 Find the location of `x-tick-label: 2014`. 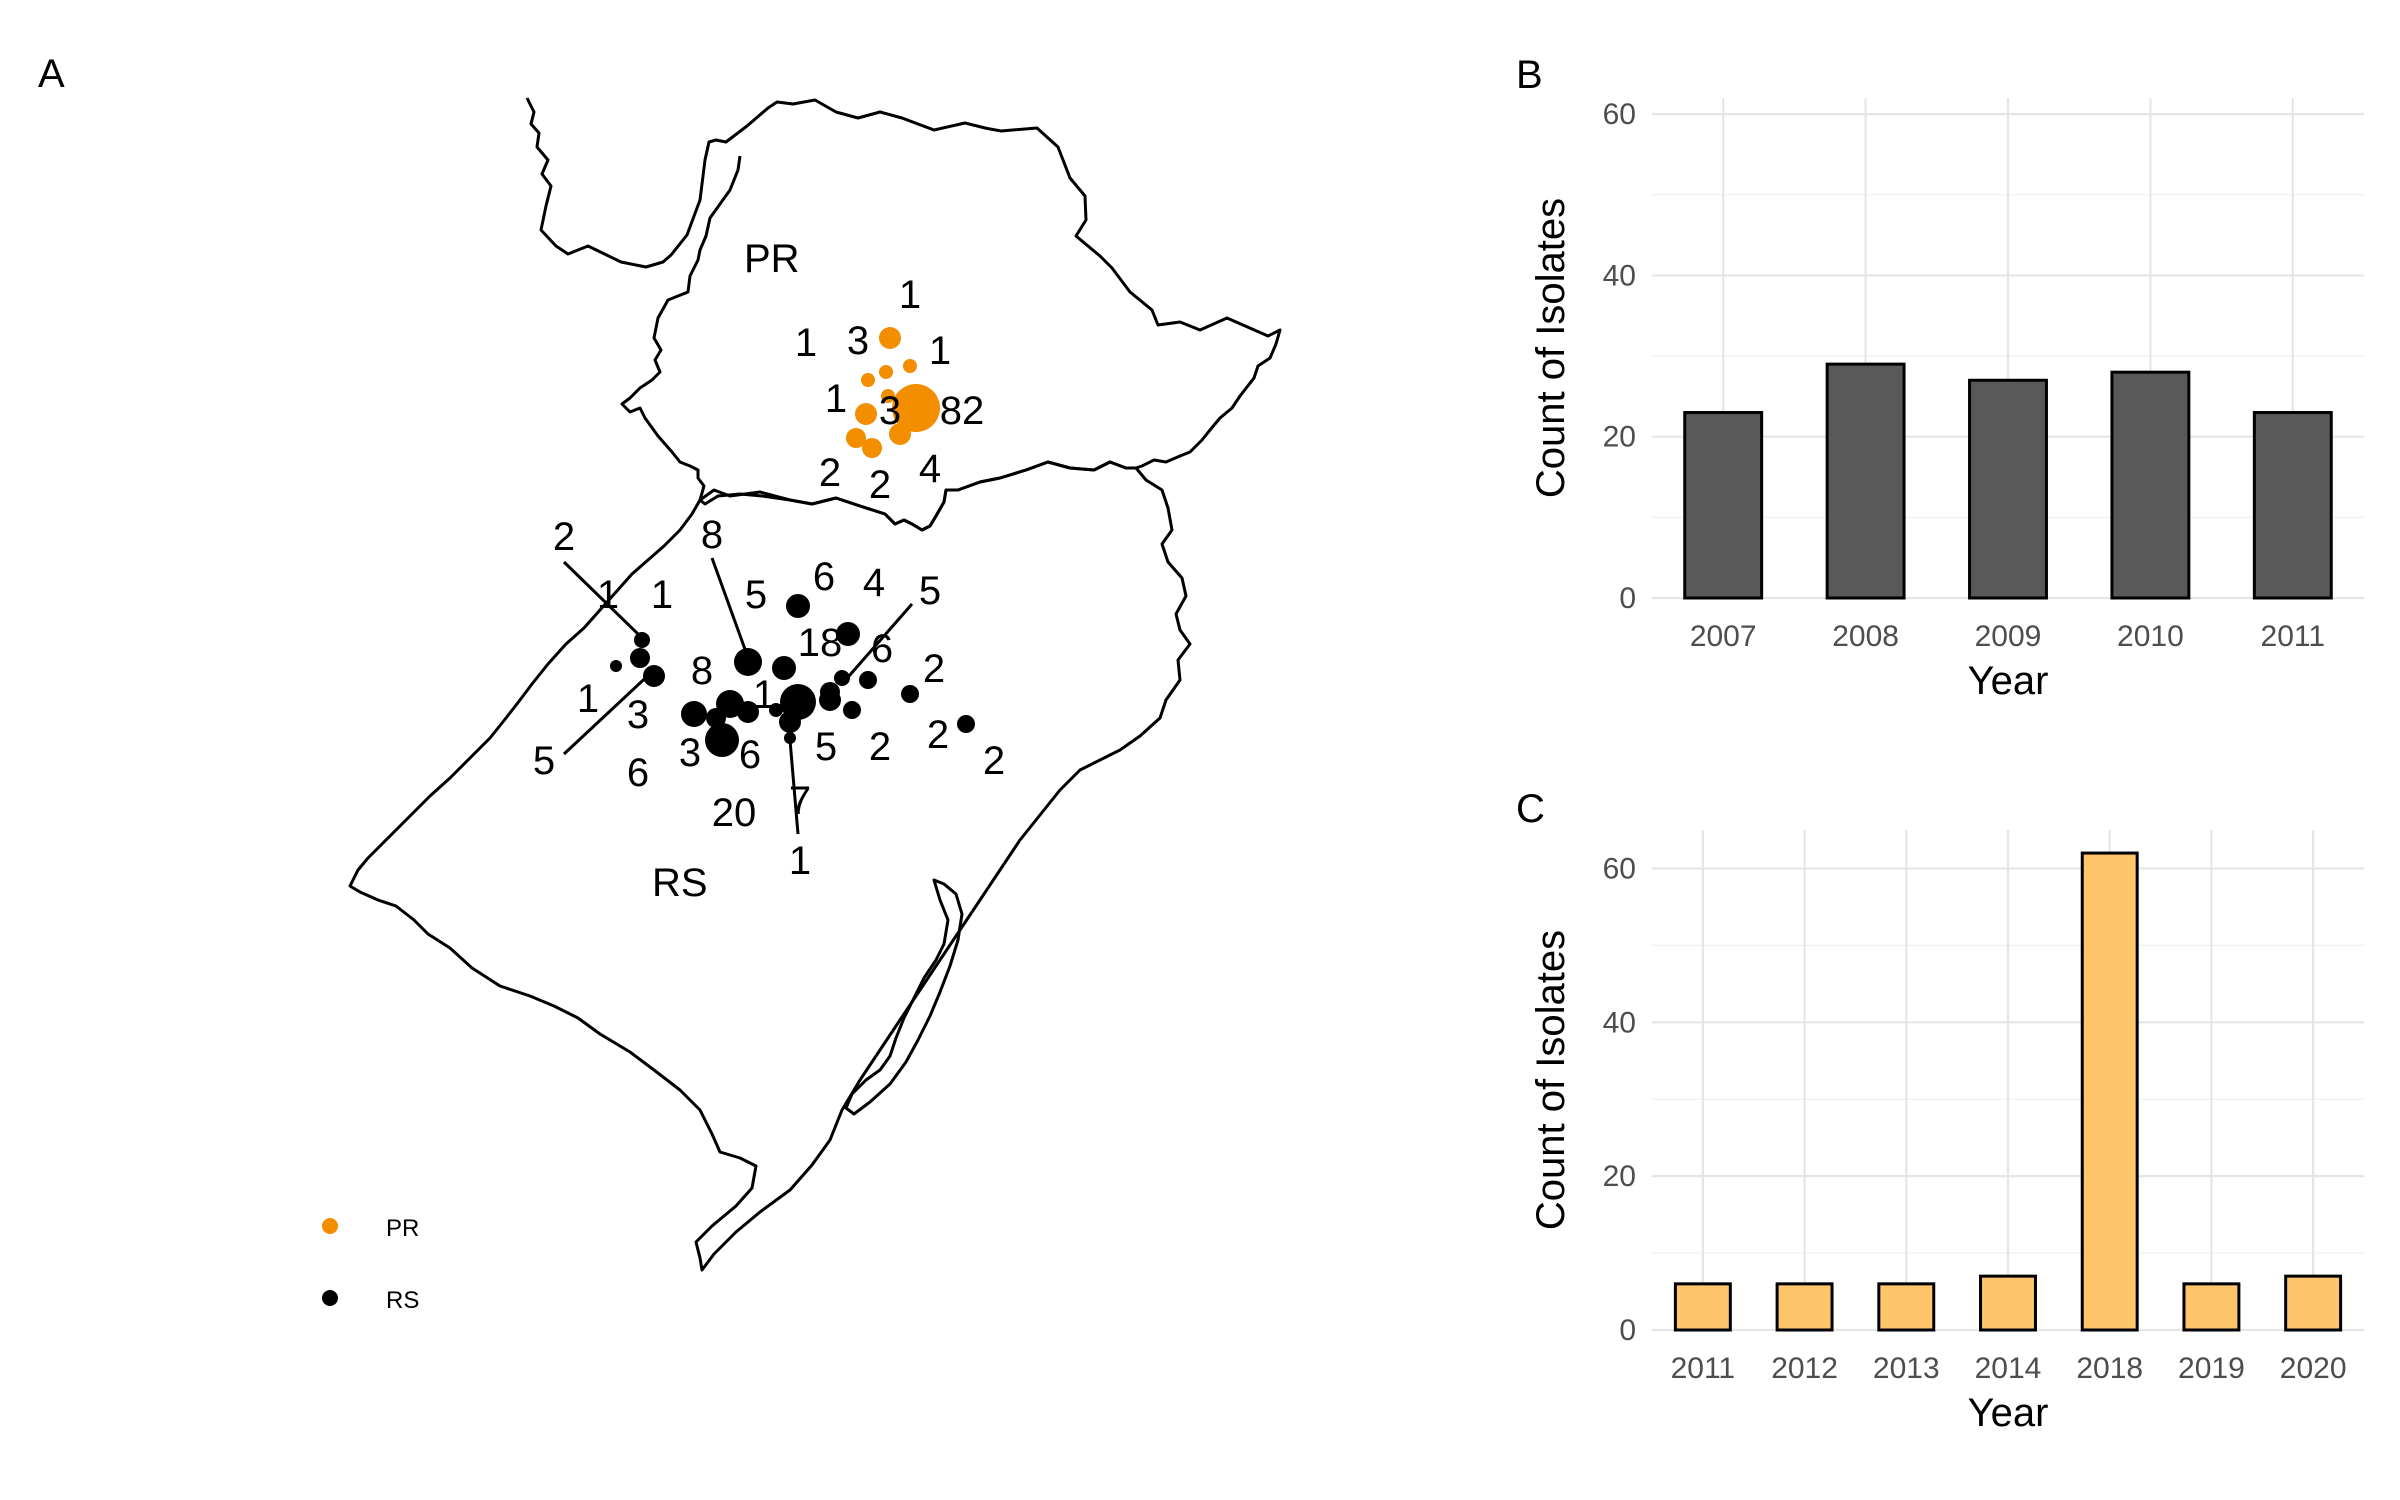

x-tick-label: 2014 is located at coordinates (2008, 1368).